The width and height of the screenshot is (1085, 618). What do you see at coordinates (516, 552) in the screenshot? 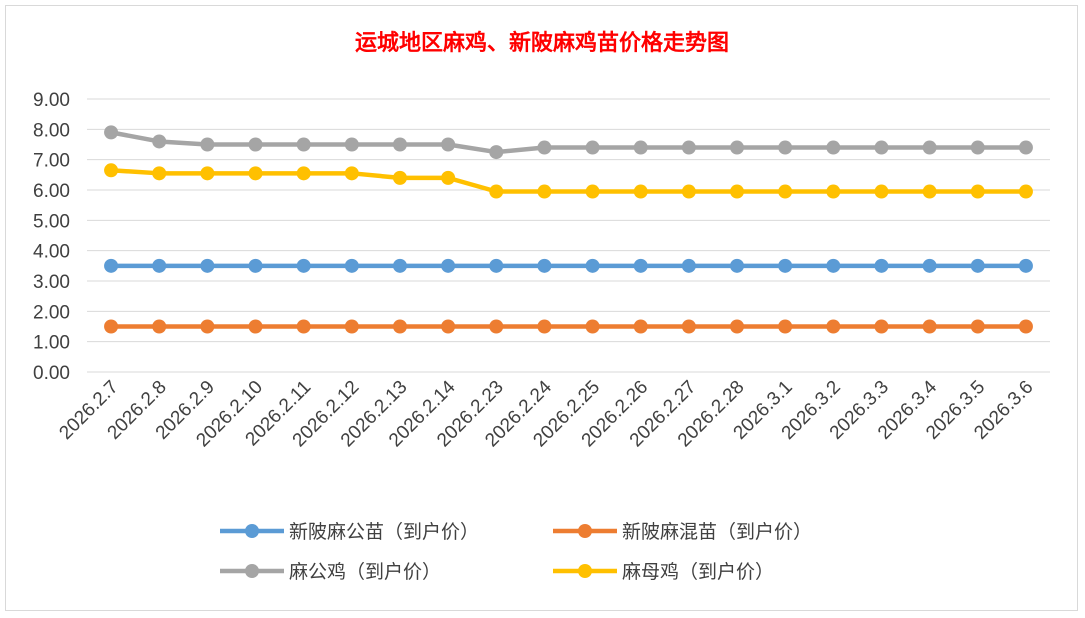
I see `legend: 新陂麻公苗（到户价） 新陂麻混苗（到户价） 麻公鸡（到户价） 麻母鸡（到户价）` at bounding box center [516, 552].